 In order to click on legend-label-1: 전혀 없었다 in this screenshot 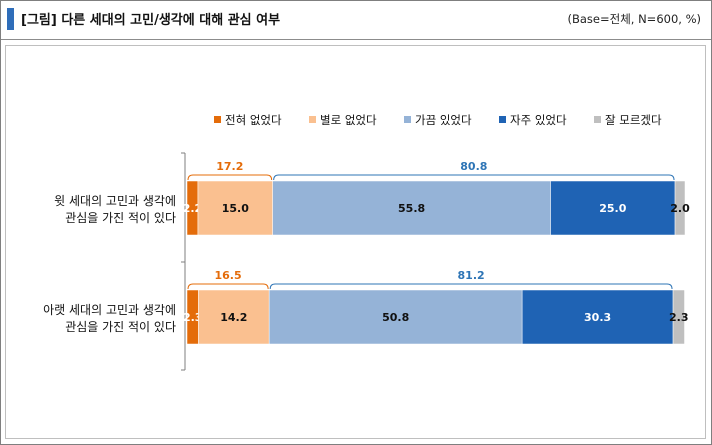, I will do `click(253, 120)`.